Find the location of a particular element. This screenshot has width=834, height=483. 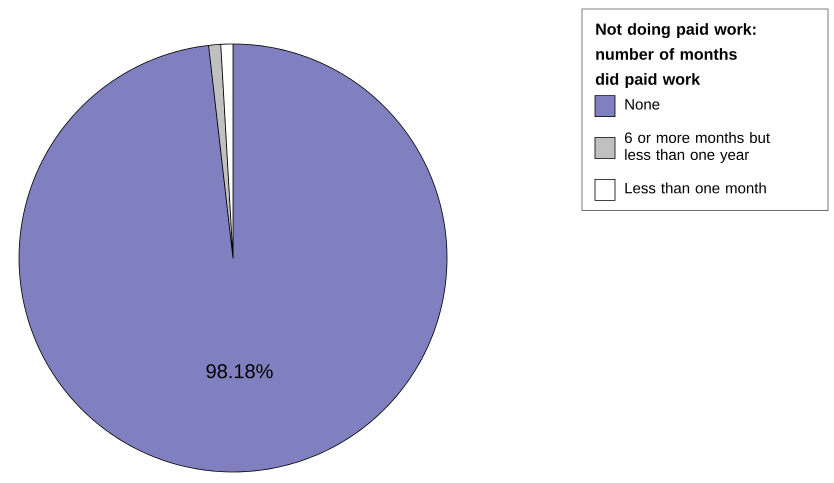

legend-label: None is located at coordinates (642, 104).